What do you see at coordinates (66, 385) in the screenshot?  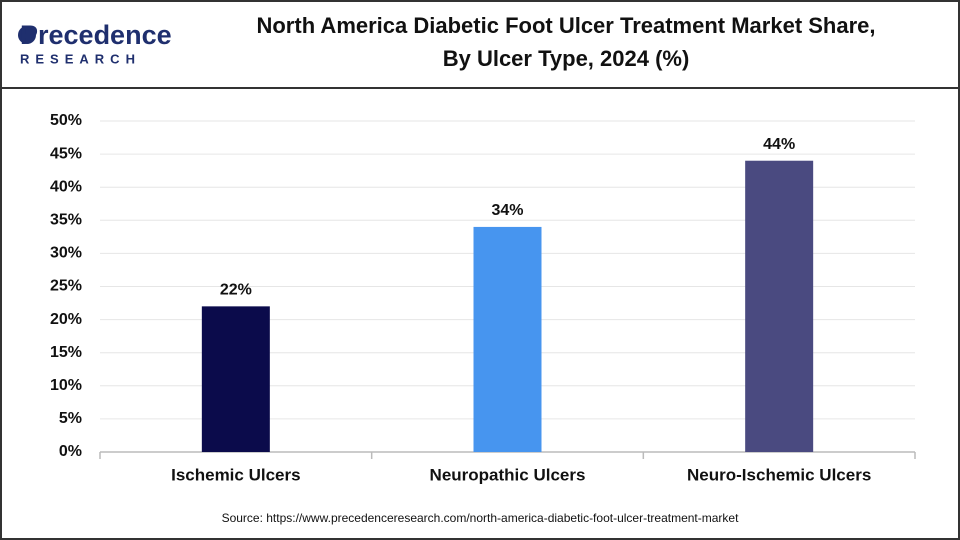 I see `y-tick-label: 10%` at bounding box center [66, 385].